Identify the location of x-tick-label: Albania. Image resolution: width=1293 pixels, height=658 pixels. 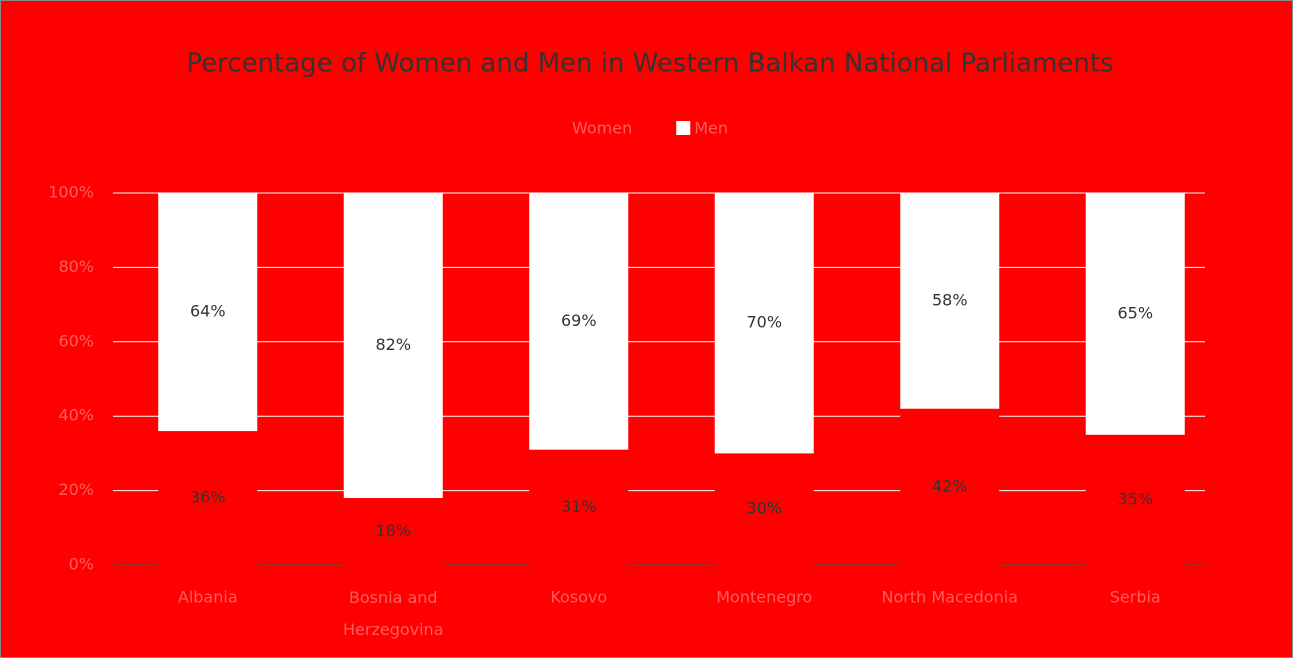
(208, 597).